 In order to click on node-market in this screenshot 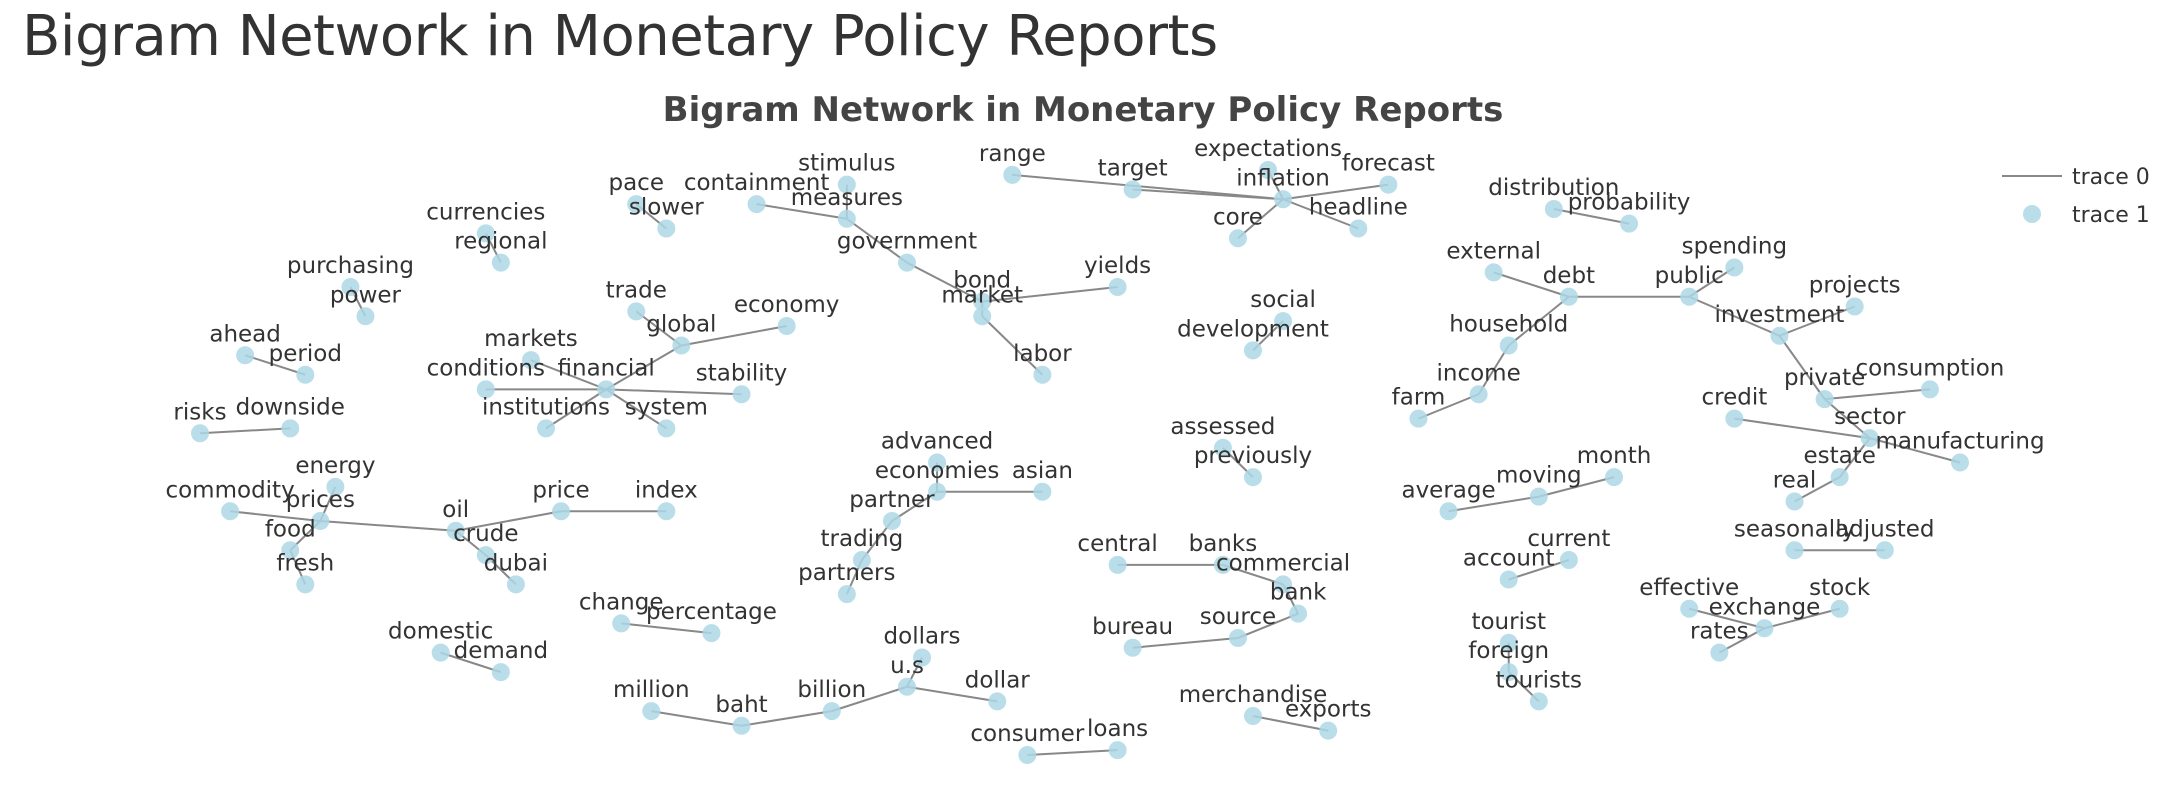, I will do `click(982, 316)`.